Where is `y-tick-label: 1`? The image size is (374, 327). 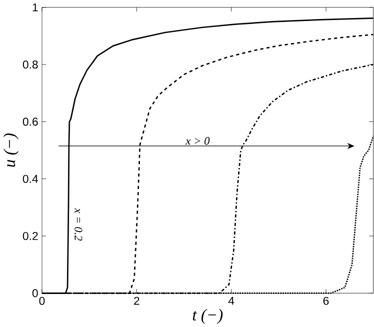
y-tick-label: 1 is located at coordinates (35, 7).